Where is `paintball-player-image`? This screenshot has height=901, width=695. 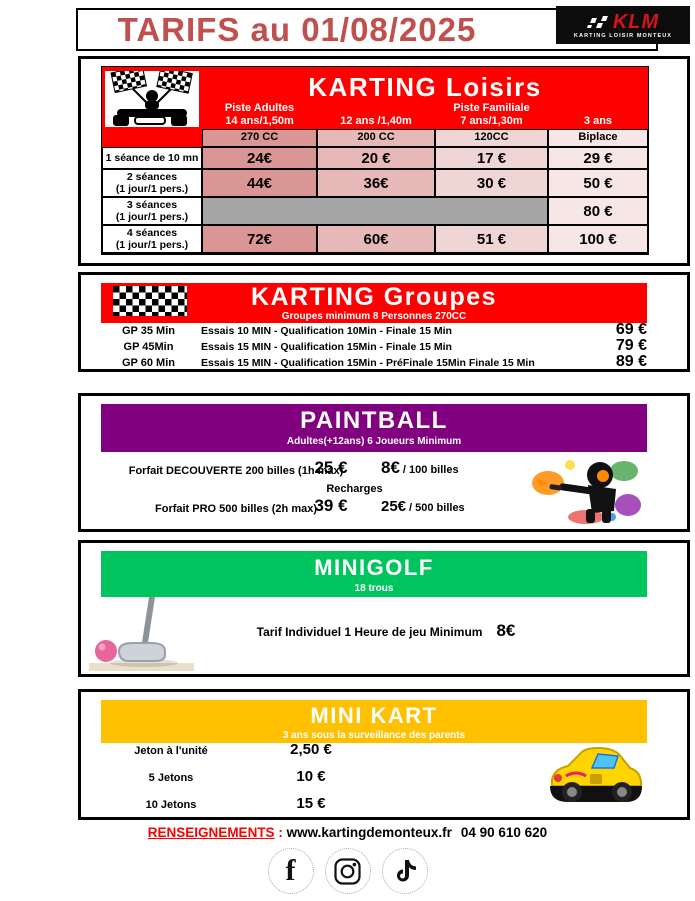 paintball-player-image is located at coordinates (586, 492).